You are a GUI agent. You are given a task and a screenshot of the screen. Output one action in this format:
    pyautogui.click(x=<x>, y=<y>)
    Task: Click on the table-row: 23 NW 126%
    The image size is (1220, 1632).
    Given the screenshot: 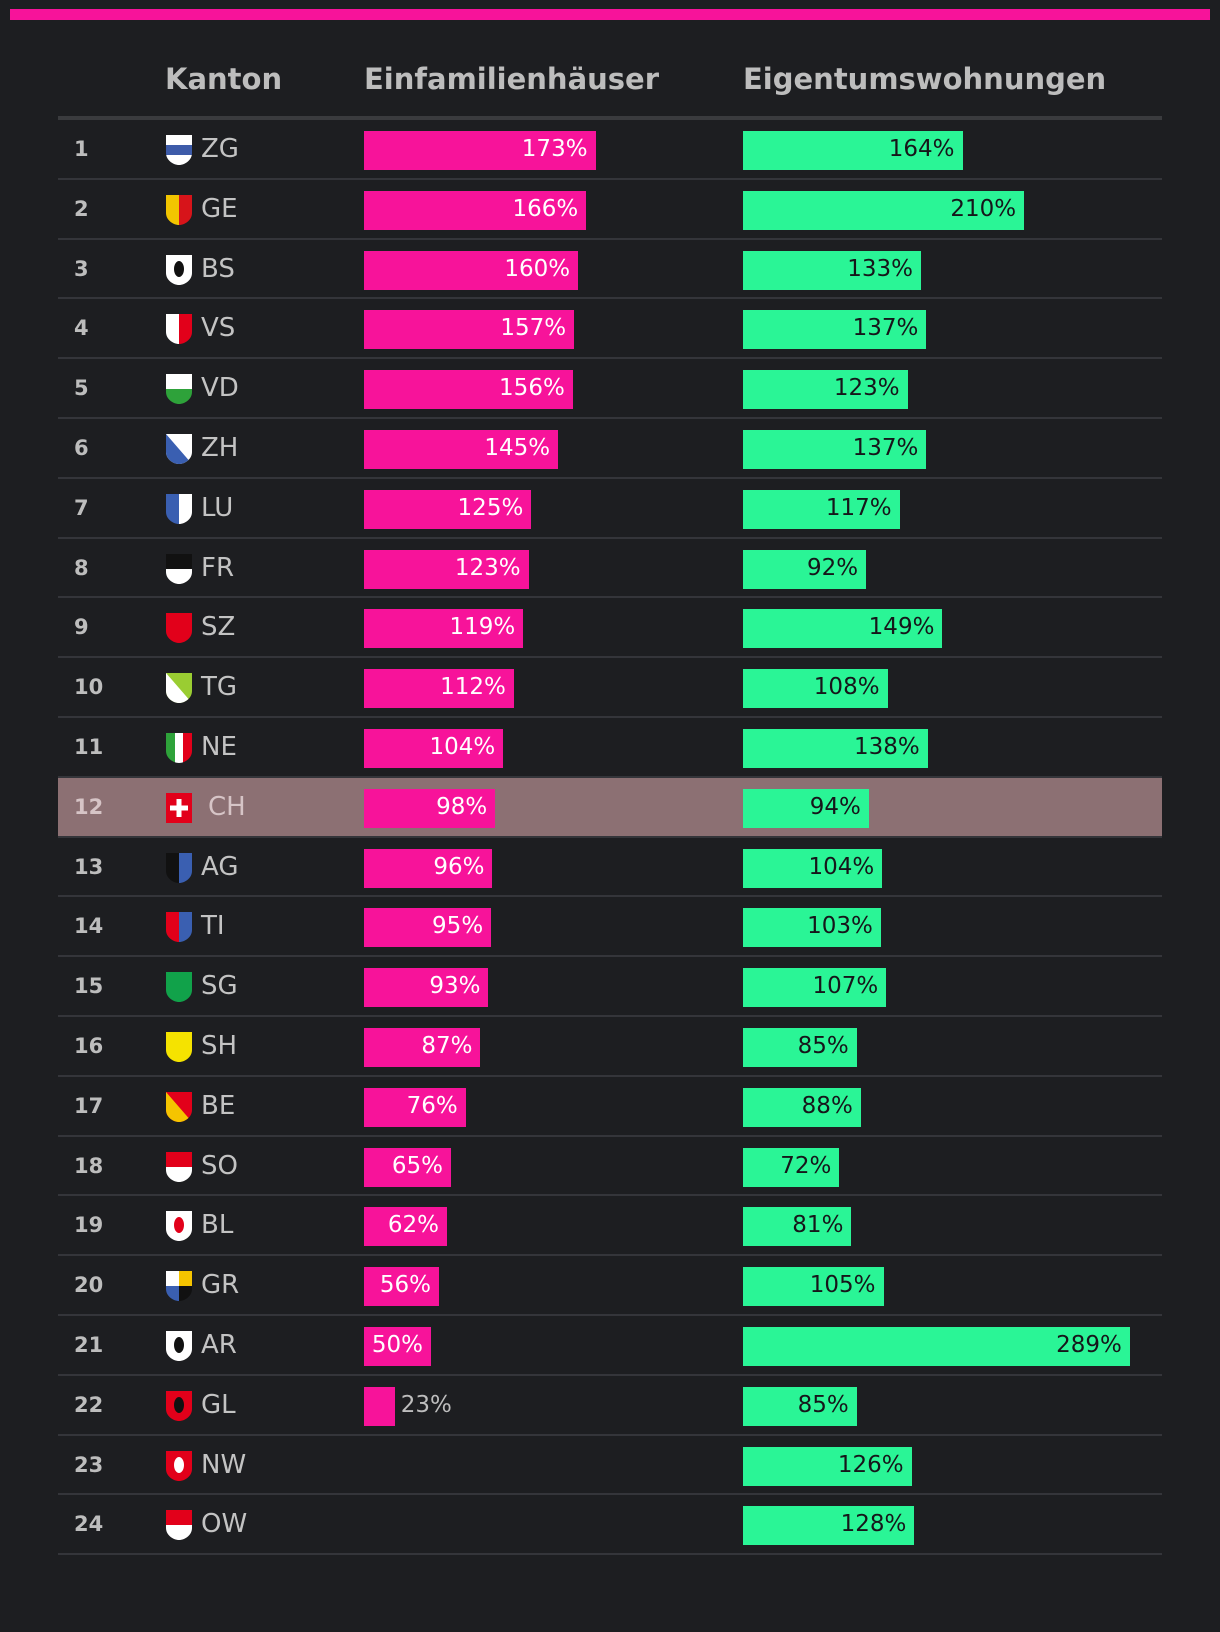 What is the action you would take?
    pyautogui.click(x=610, y=1466)
    